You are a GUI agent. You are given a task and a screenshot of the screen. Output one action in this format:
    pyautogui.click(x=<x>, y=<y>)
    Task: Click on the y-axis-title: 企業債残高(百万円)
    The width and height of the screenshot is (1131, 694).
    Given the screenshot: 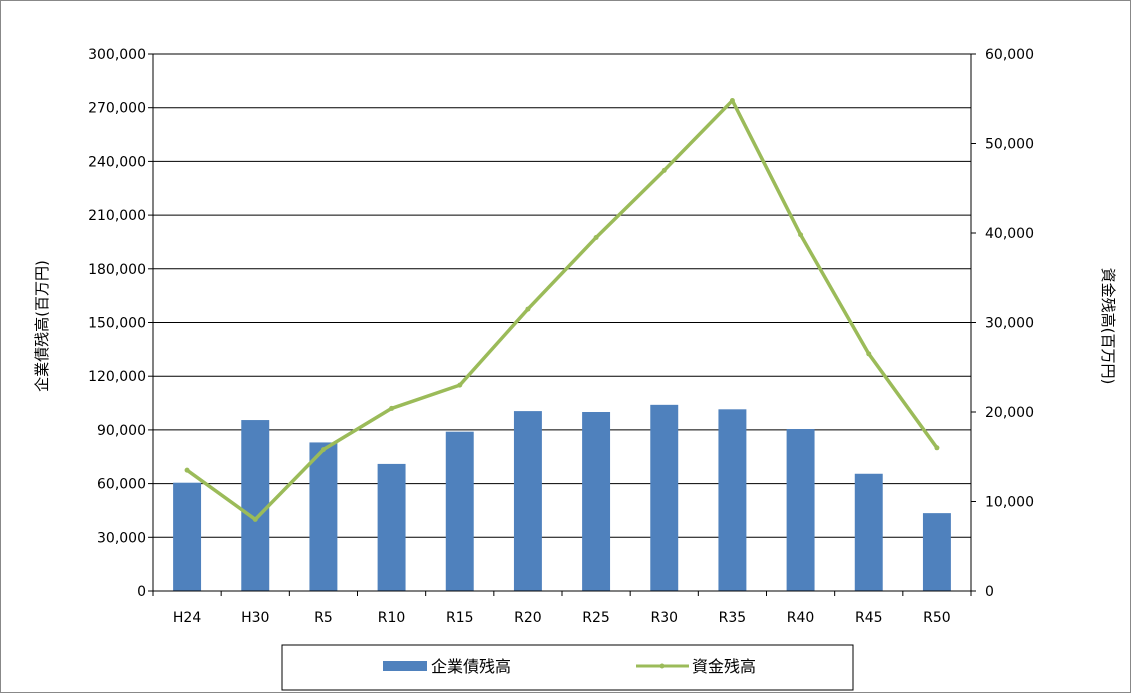 What is the action you would take?
    pyautogui.click(x=42, y=326)
    